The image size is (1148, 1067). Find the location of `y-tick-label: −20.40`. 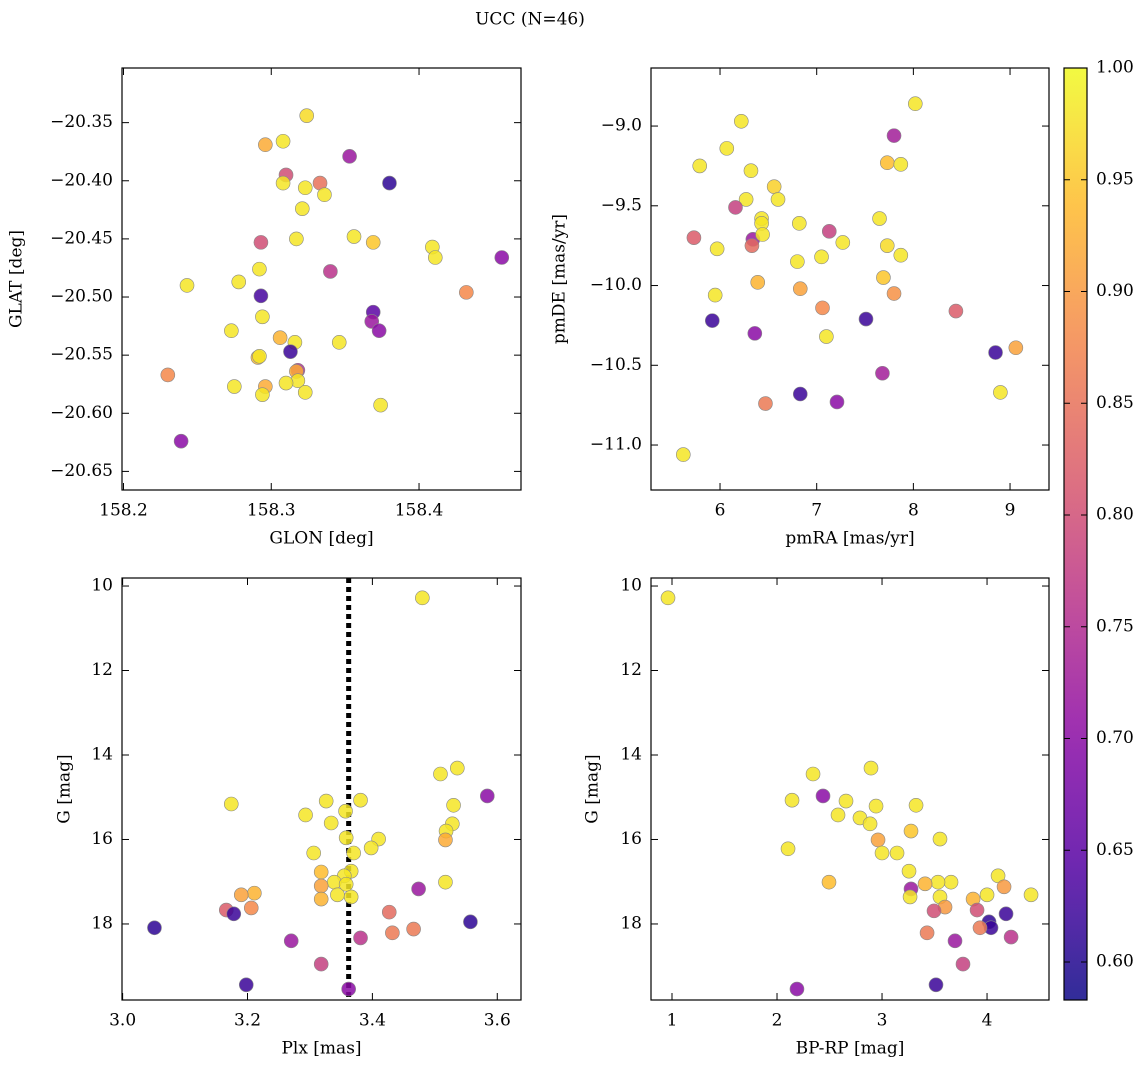

y-tick-label: −20.40 is located at coordinates (81, 180).